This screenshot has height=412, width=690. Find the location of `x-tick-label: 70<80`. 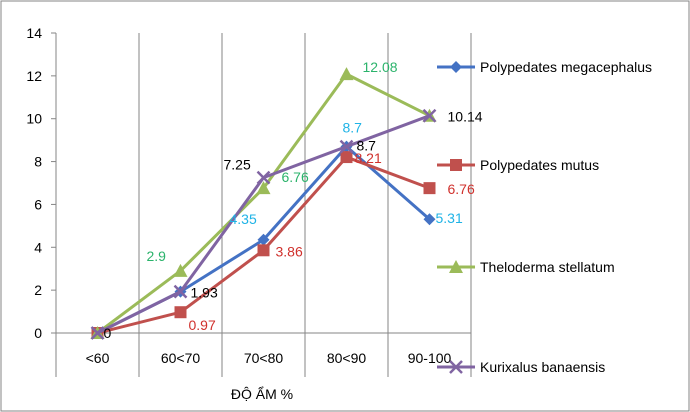

x-tick-label: 70<80 is located at coordinates (264, 358).